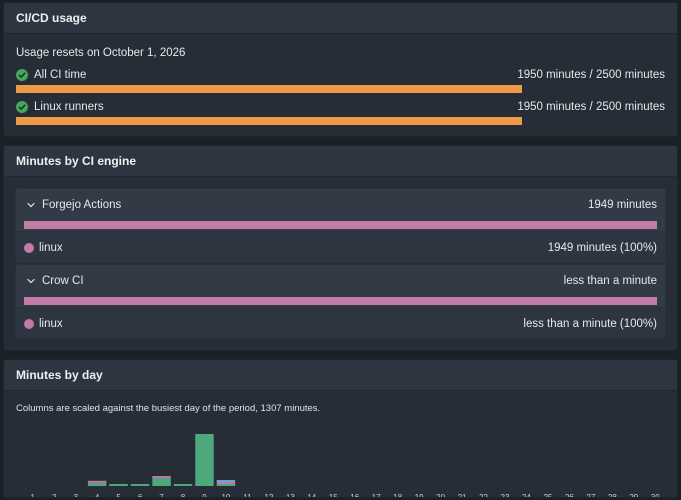 The width and height of the screenshot is (681, 500). What do you see at coordinates (290, 495) in the screenshot?
I see `day-tick-label: 13` at bounding box center [290, 495].